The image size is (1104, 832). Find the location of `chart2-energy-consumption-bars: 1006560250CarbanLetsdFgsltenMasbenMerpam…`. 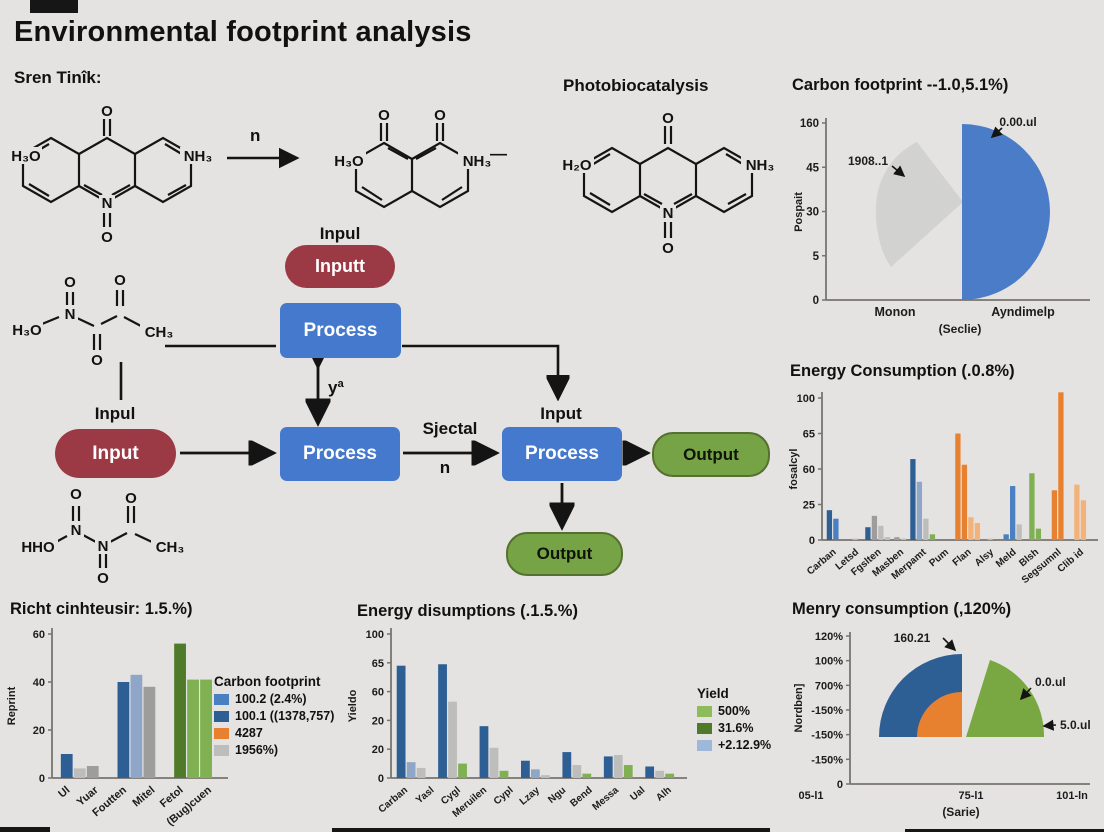

chart2-energy-consumption-bars: 1006560250CarbanLetsdFgsltenMasbenMerpam… is located at coordinates (943, 489).